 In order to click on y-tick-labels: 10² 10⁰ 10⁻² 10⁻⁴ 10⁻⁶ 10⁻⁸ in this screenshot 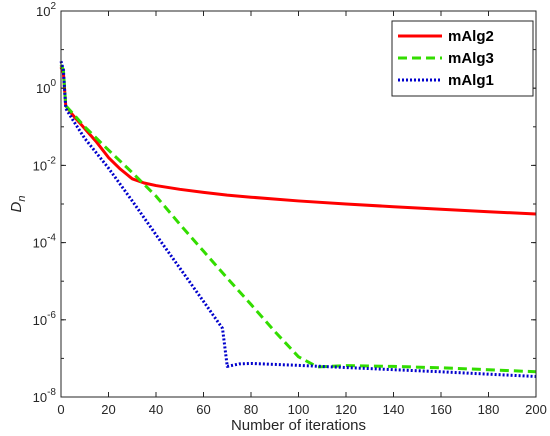, I will do `click(45, 203)`.